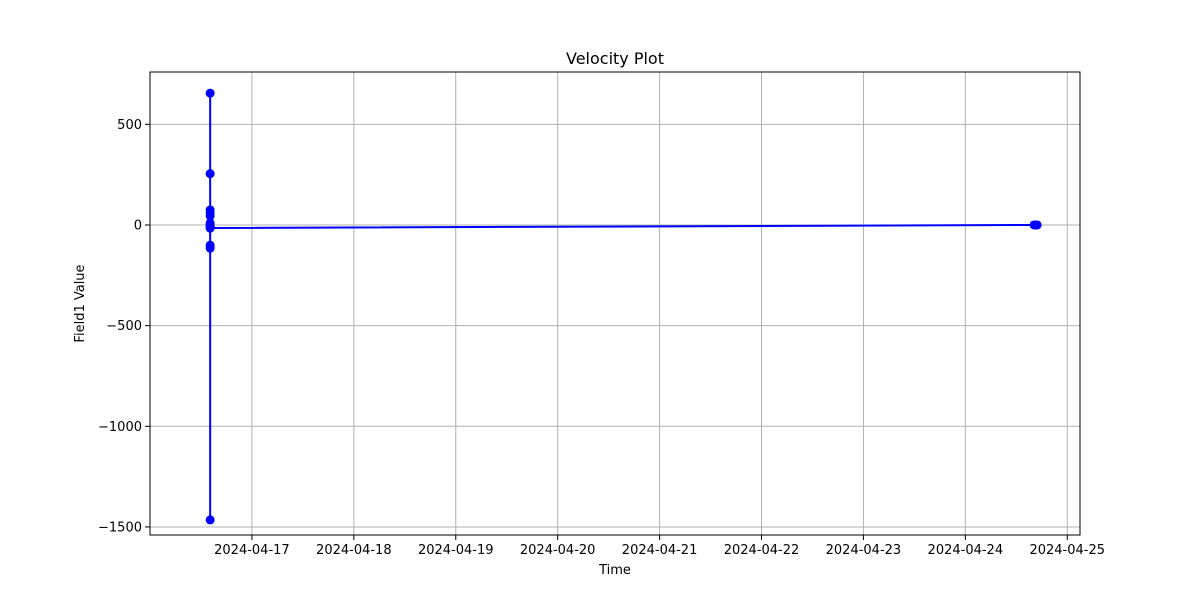 The image size is (1200, 605). Describe the element at coordinates (252, 550) in the screenshot. I see `x-tick-label: 2024-04-17` at that location.